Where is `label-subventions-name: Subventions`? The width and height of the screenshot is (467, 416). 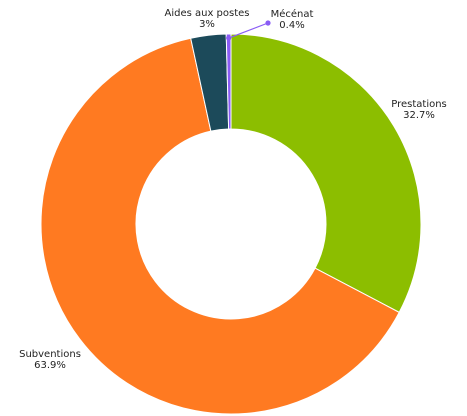
label-subventions-name: Subventions is located at coordinates (50, 354).